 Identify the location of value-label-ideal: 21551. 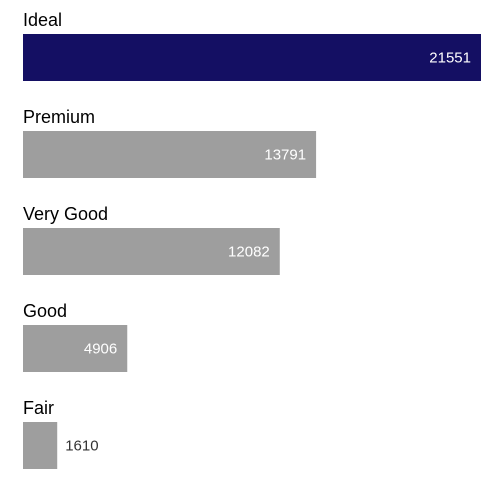
(450, 58).